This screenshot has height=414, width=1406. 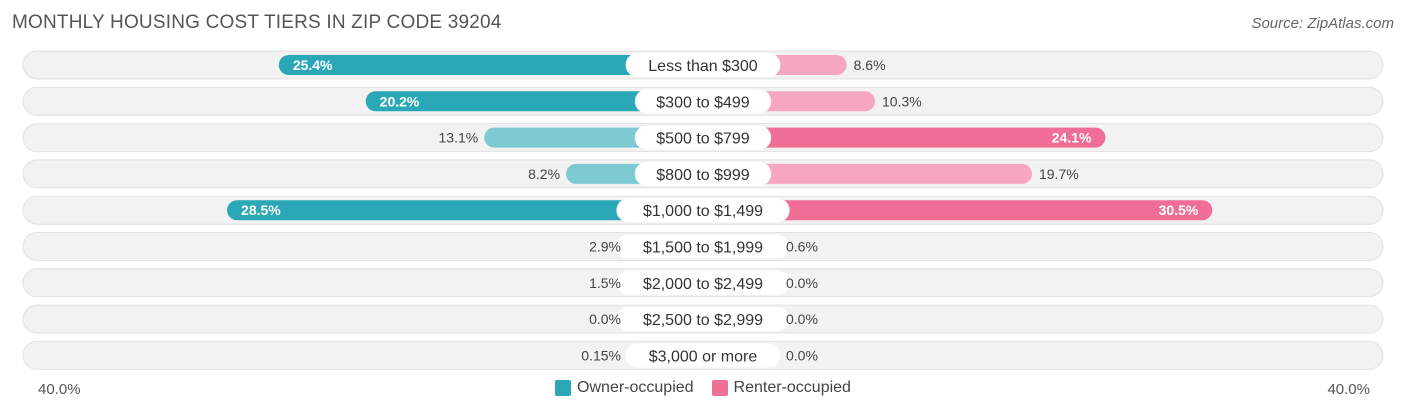 What do you see at coordinates (703, 388) in the screenshot?
I see `legend: Owner-occupied Renter-occupied` at bounding box center [703, 388].